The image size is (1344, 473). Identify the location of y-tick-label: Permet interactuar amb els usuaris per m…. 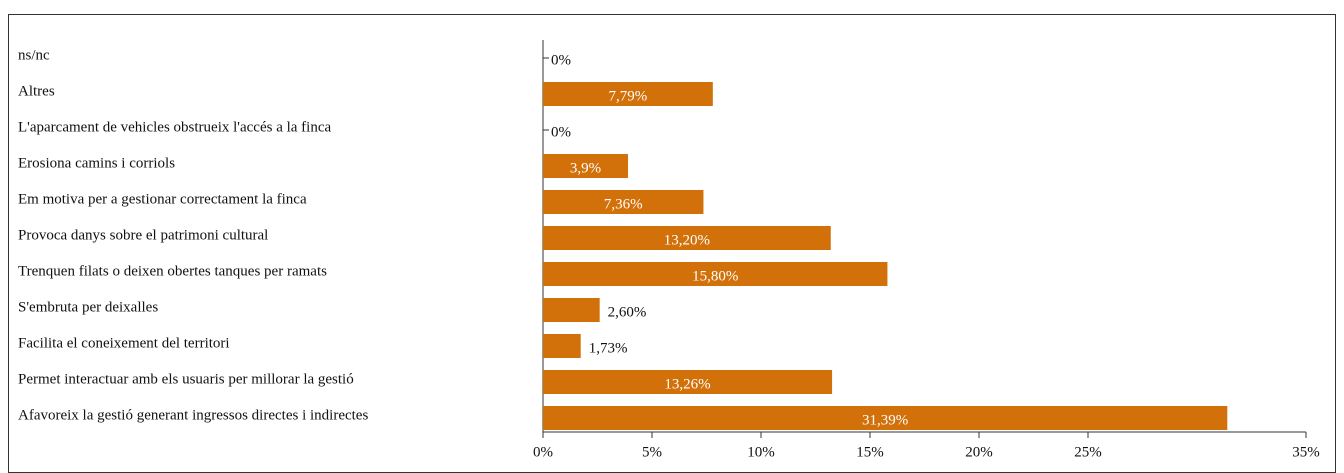
(186, 379).